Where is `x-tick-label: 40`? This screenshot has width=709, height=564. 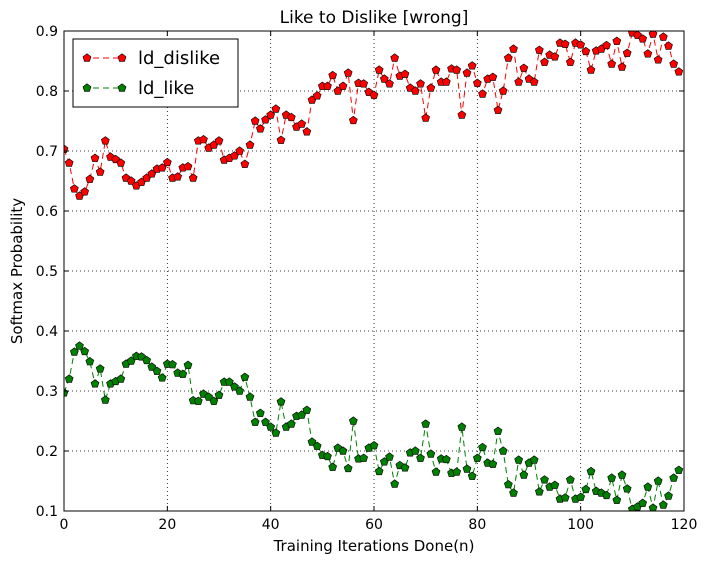
x-tick-label: 40 is located at coordinates (271, 525).